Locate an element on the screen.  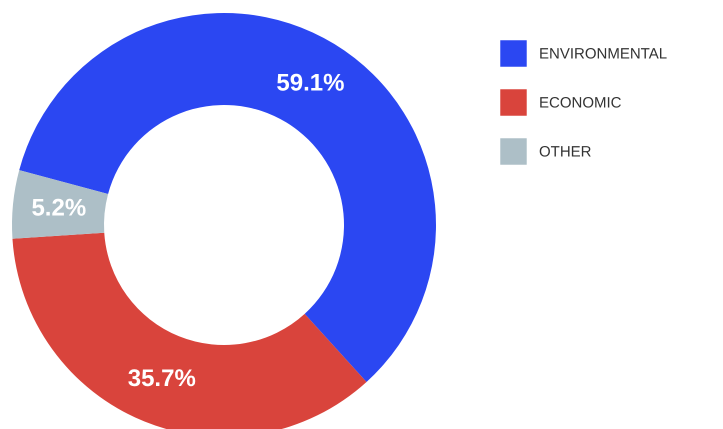
legend-label: ECONOMIC is located at coordinates (580, 103).